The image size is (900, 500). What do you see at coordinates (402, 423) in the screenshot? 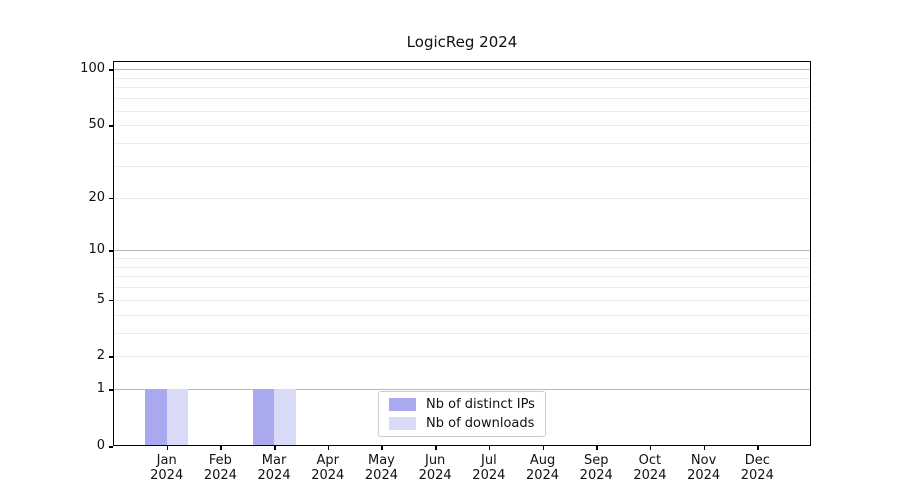
I see `legend-swatch-downloads` at bounding box center [402, 423].